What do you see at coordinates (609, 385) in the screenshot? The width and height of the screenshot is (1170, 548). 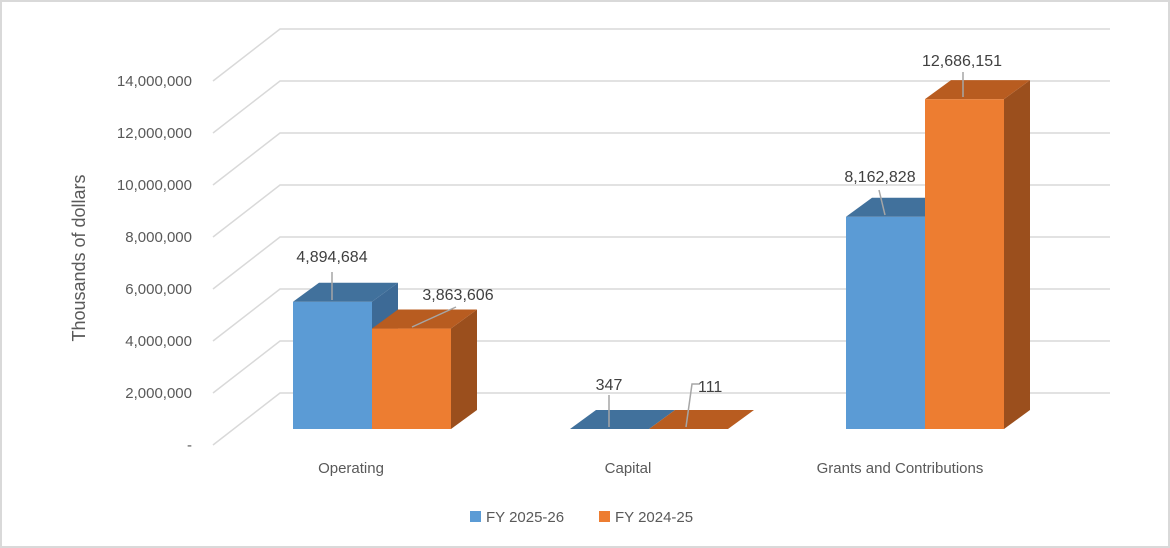 I see `data-label: 347` at bounding box center [609, 385].